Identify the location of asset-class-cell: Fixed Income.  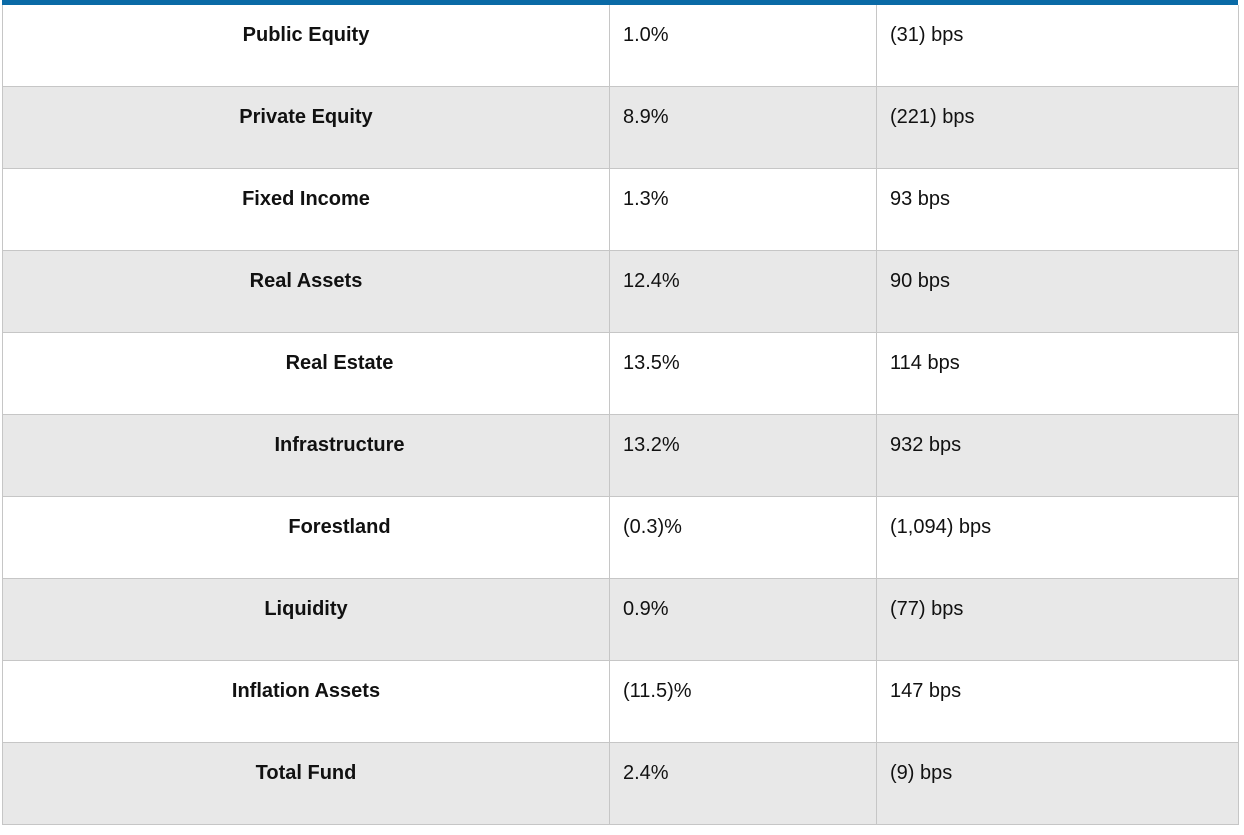
(306, 209).